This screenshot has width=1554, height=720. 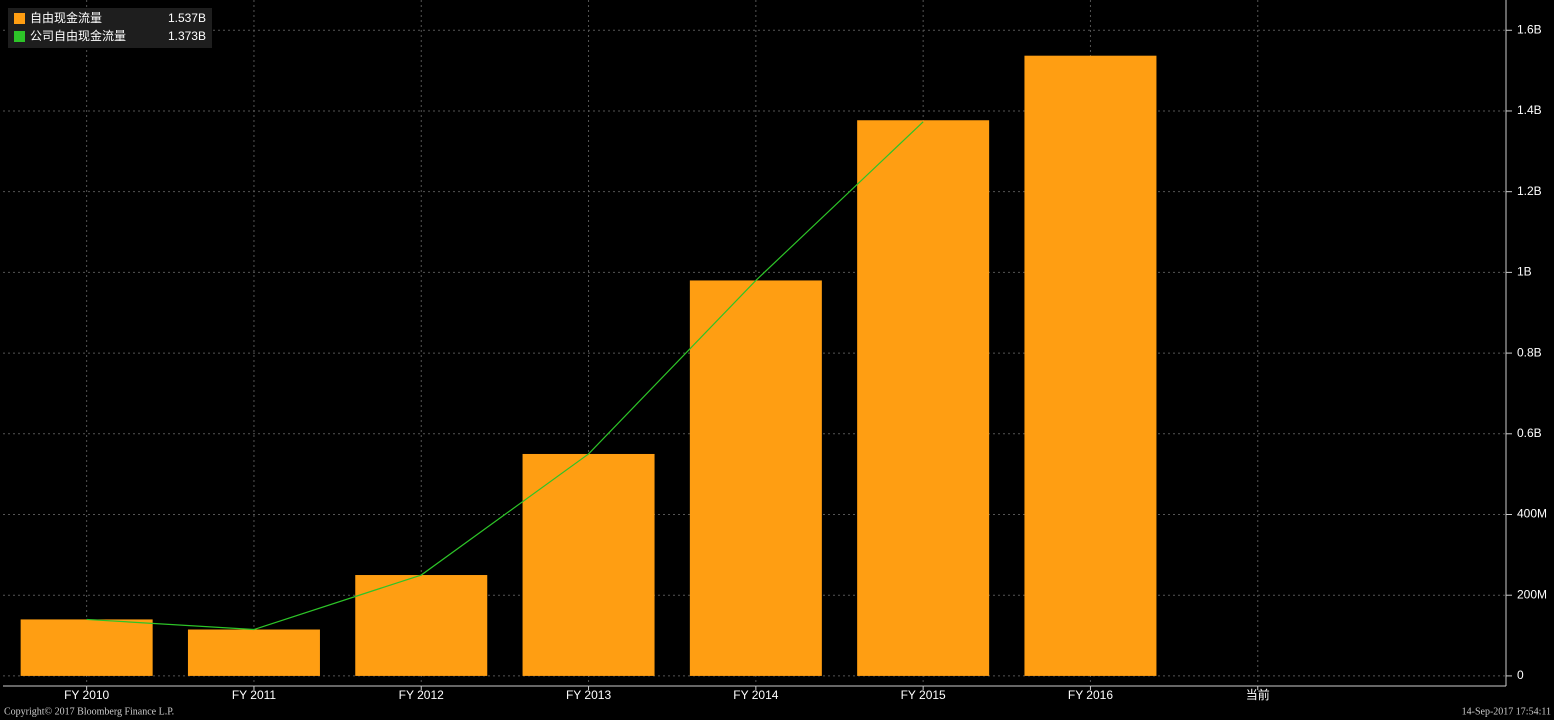 What do you see at coordinates (89, 711) in the screenshot?
I see `copyright: Copyright© 2017 Bloomberg Finance L.P.` at bounding box center [89, 711].